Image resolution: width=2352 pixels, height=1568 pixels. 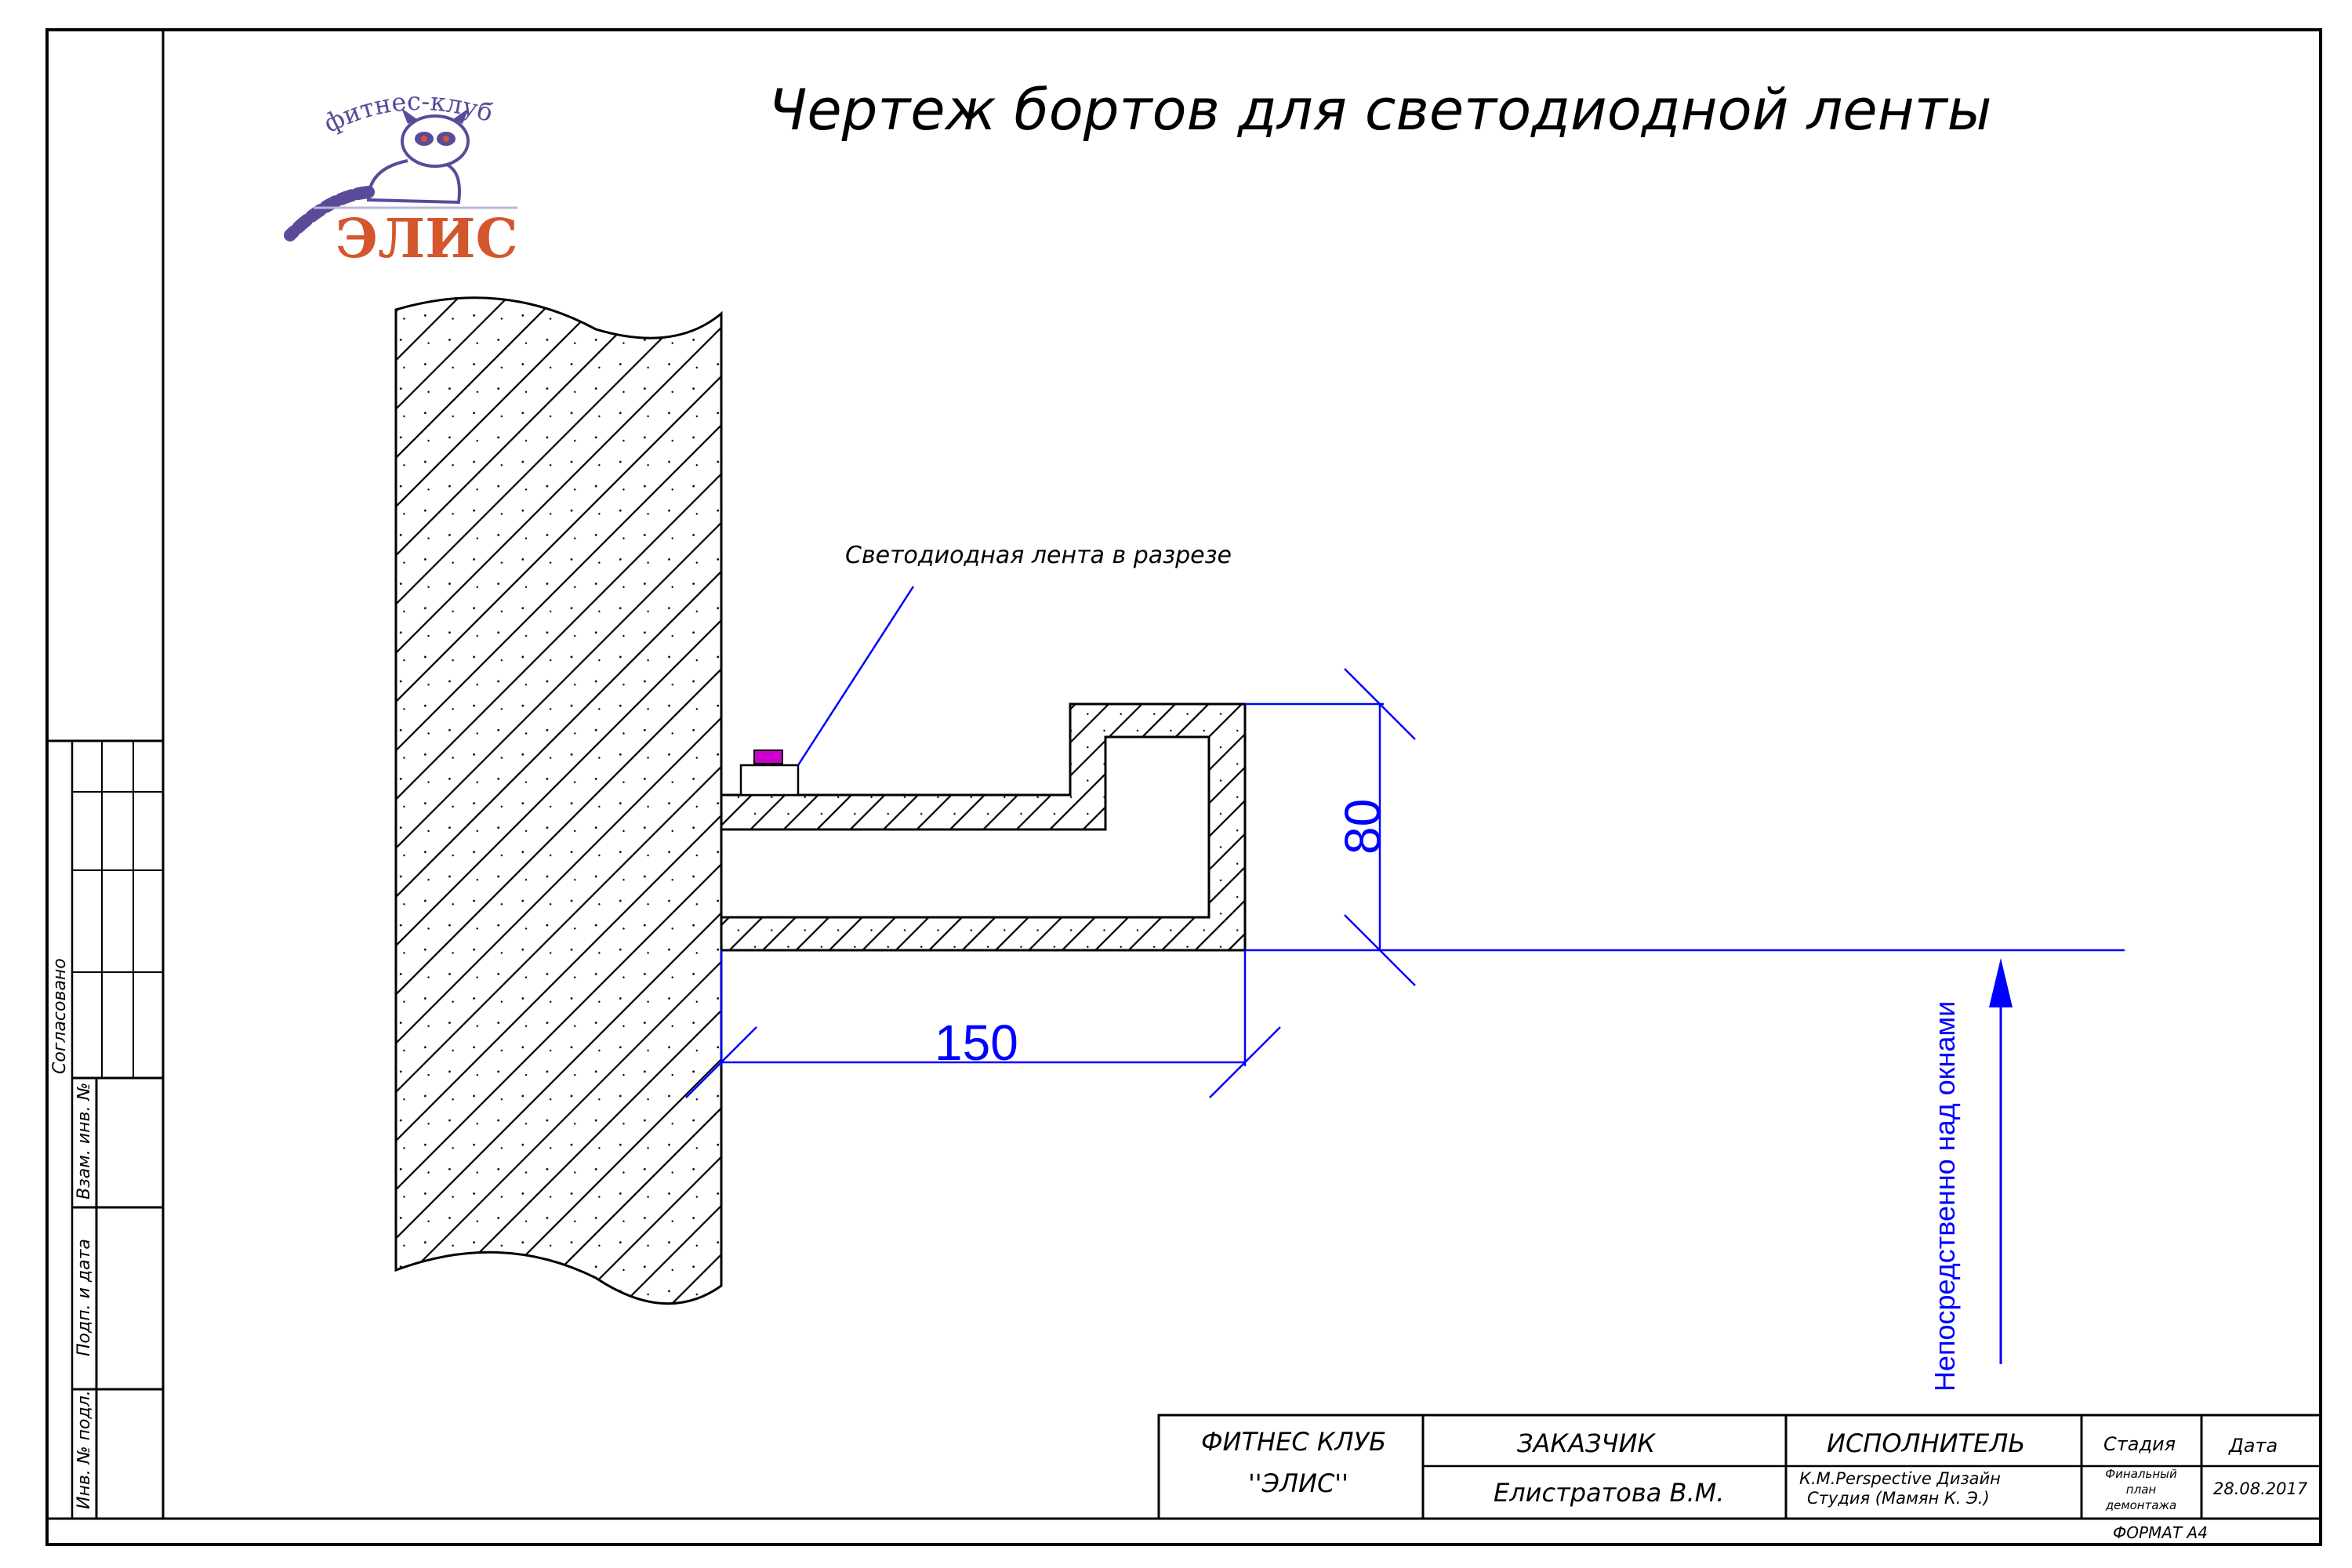 What do you see at coordinates (84, 1297) in the screenshot?
I see `stamp-signature-date-label: Подп. и дата` at bounding box center [84, 1297].